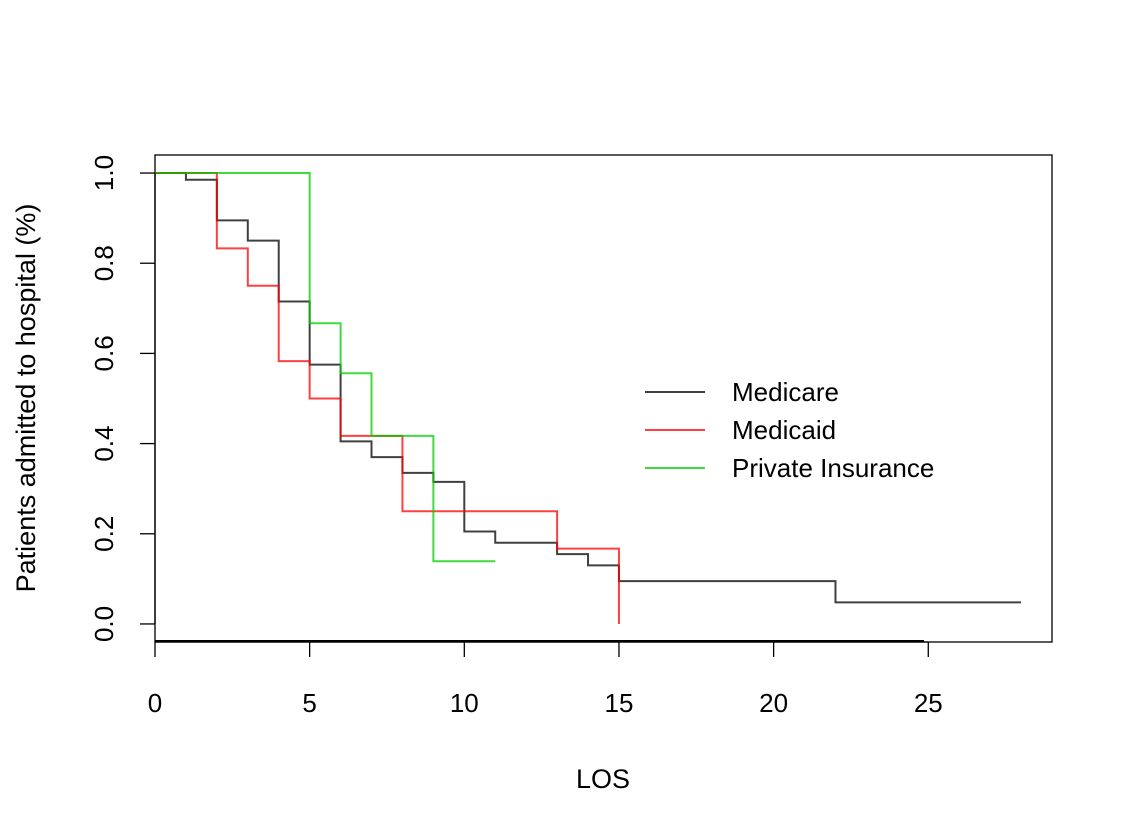 The width and height of the screenshot is (1132, 836). I want to click on legend-label: Medicaid, so click(784, 430).